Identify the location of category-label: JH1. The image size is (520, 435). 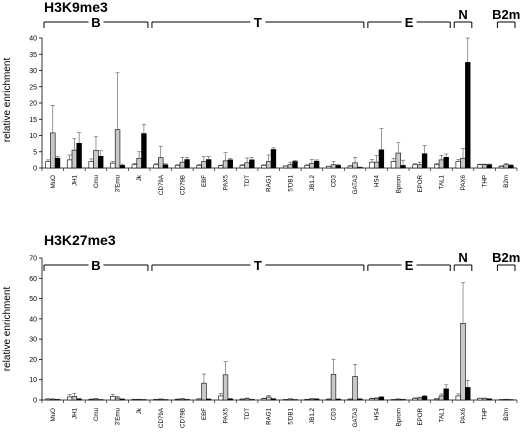
(74, 180).